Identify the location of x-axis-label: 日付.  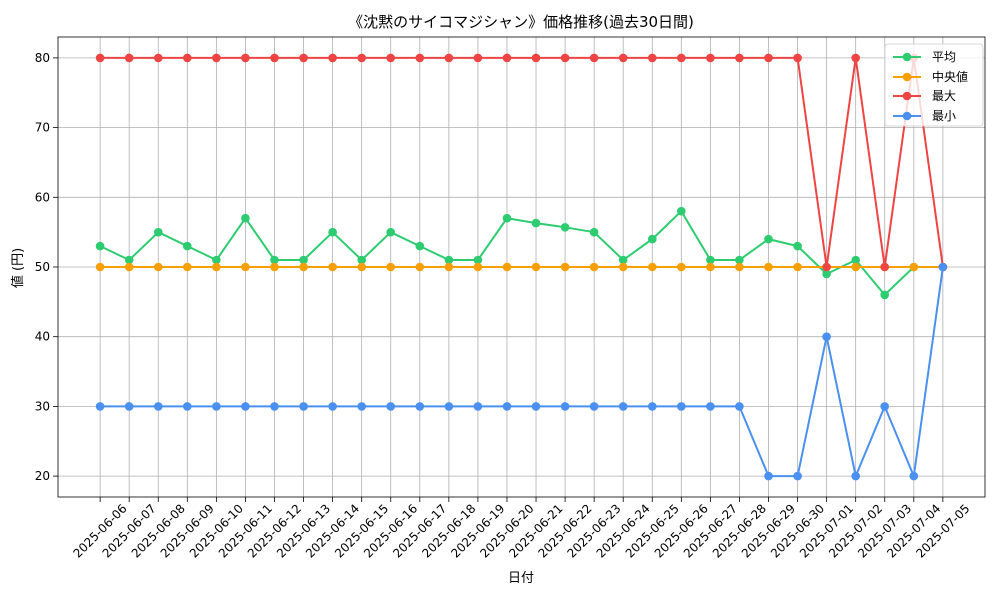
(521, 578).